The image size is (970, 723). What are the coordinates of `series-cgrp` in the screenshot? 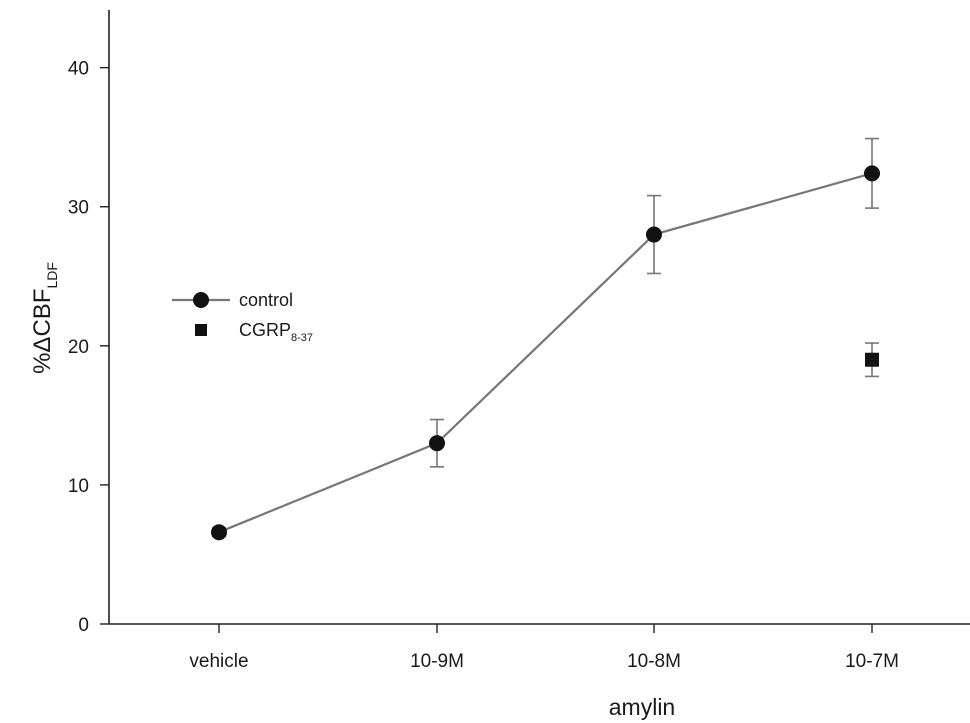 It's located at (872, 360).